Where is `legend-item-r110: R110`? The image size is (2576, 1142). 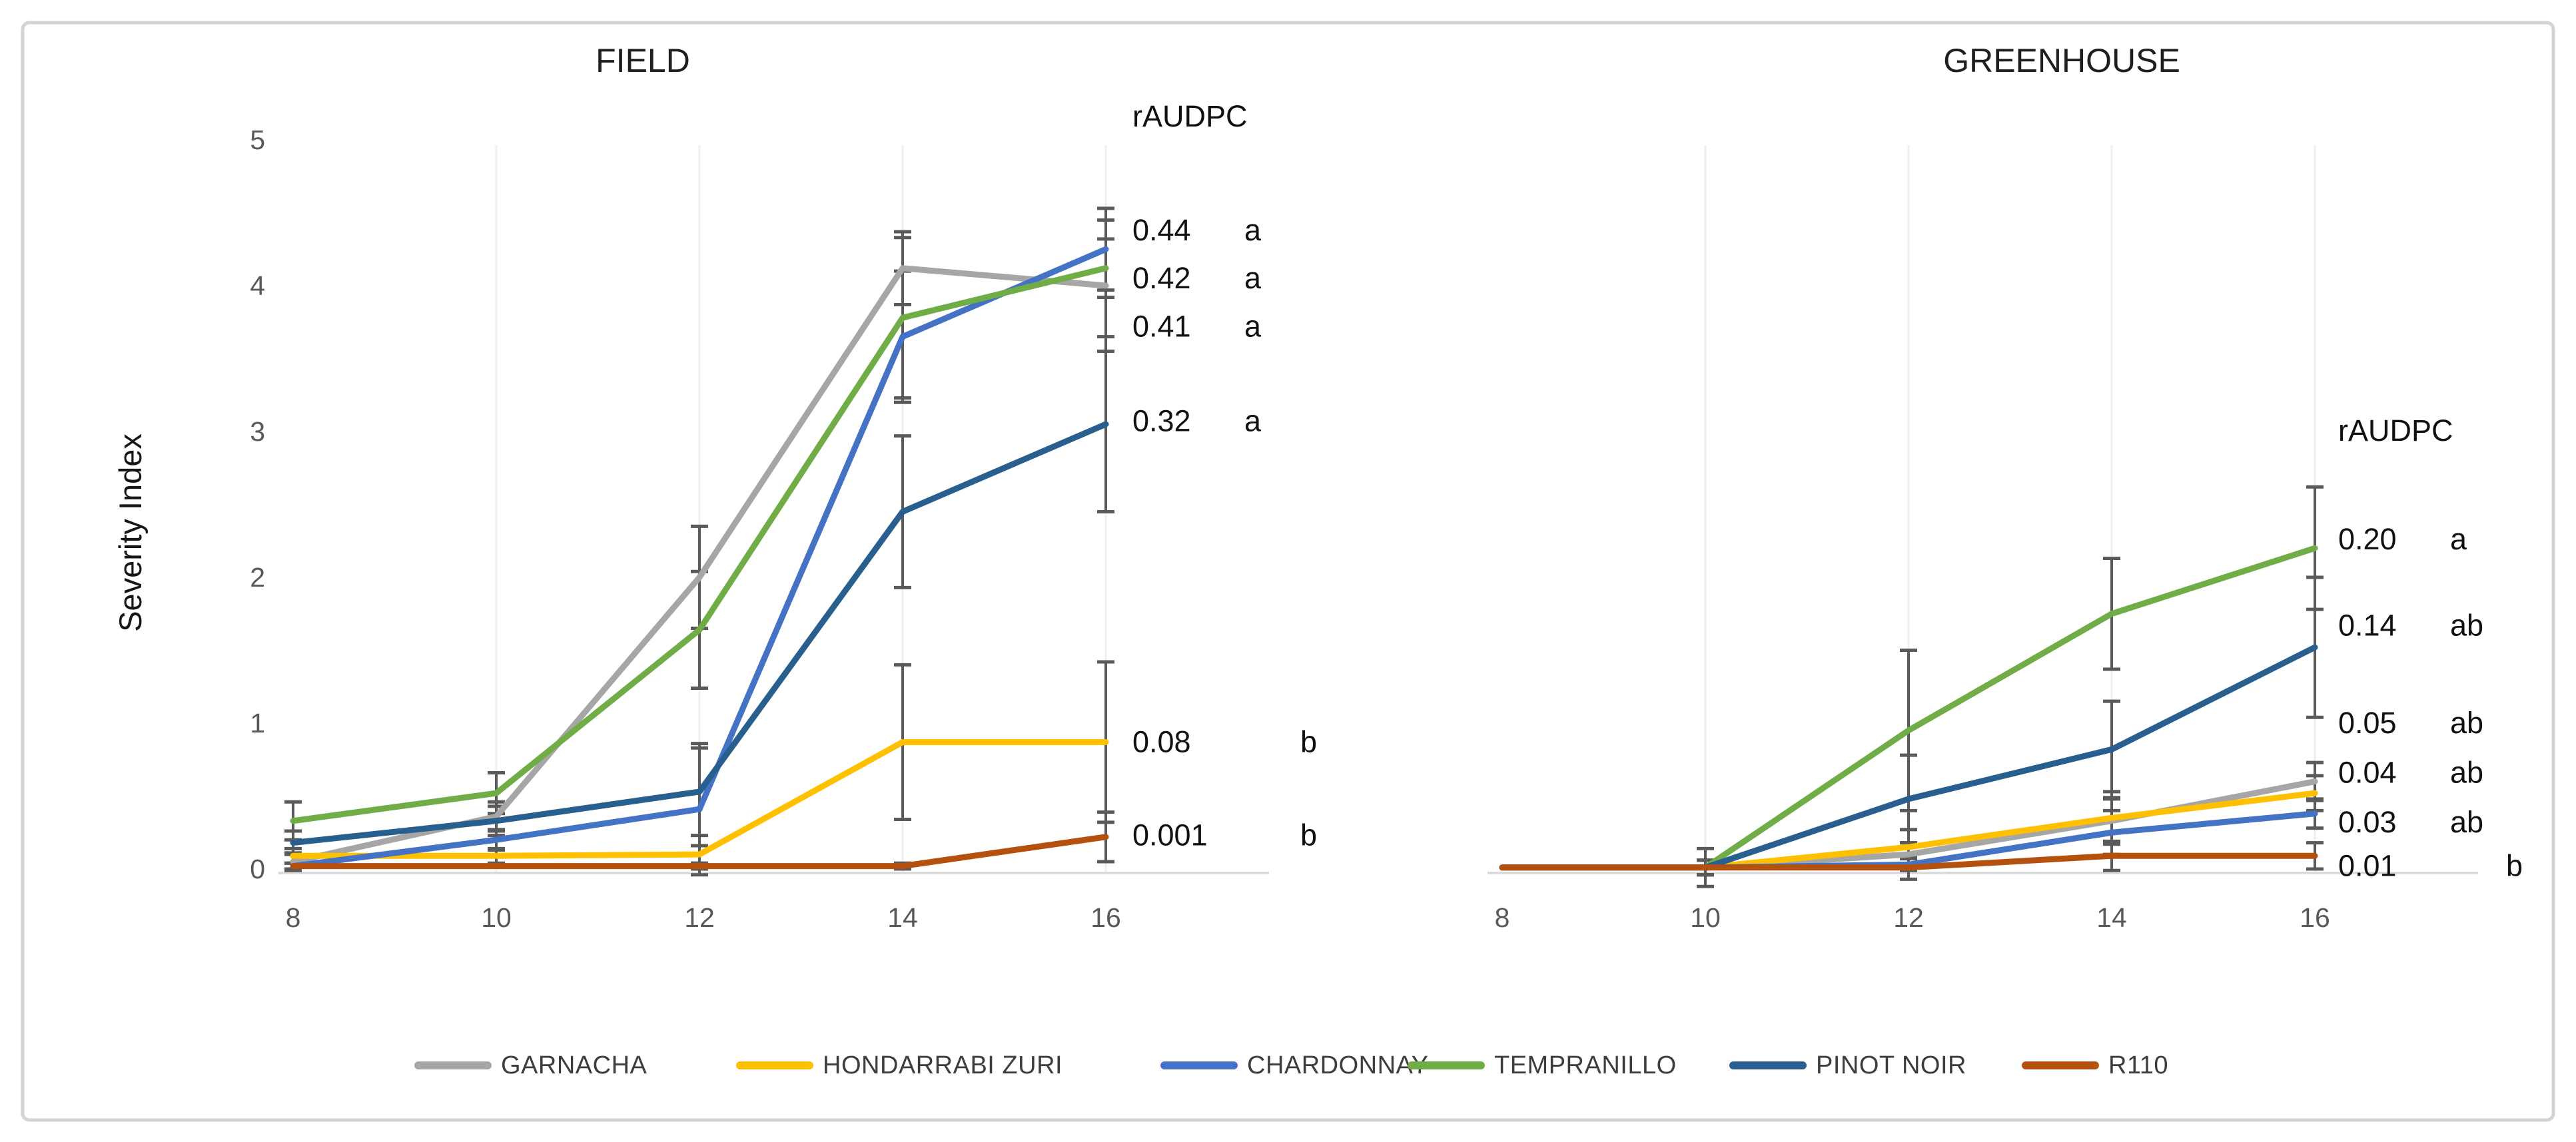
legend-item-r110: R110 is located at coordinates (2095, 1065).